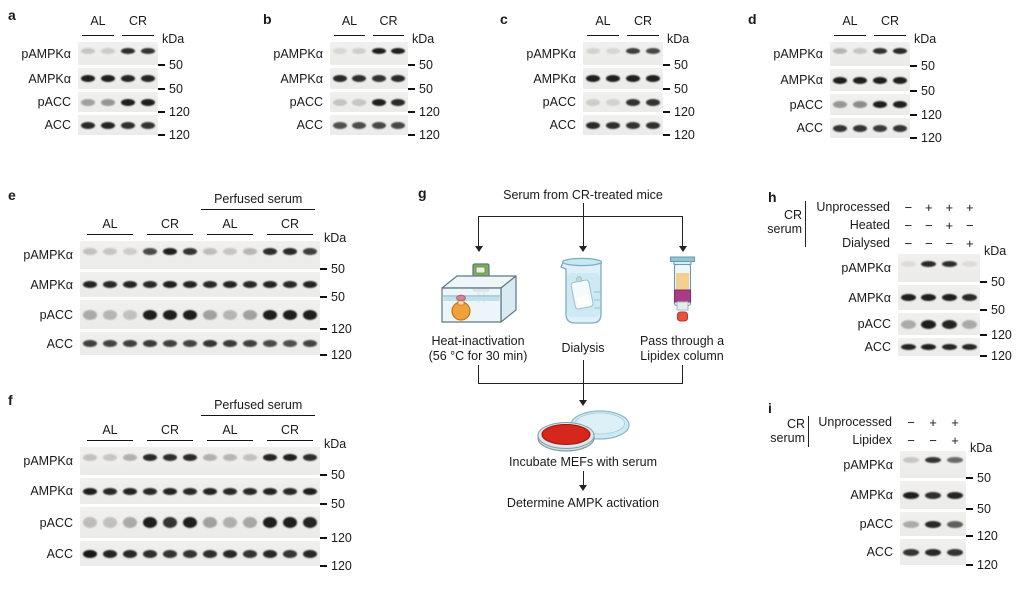 Image resolution: width=1024 pixels, height=596 pixels. Describe the element at coordinates (336, 566) in the screenshot. I see `molecular-weight-marker: 120` at that location.